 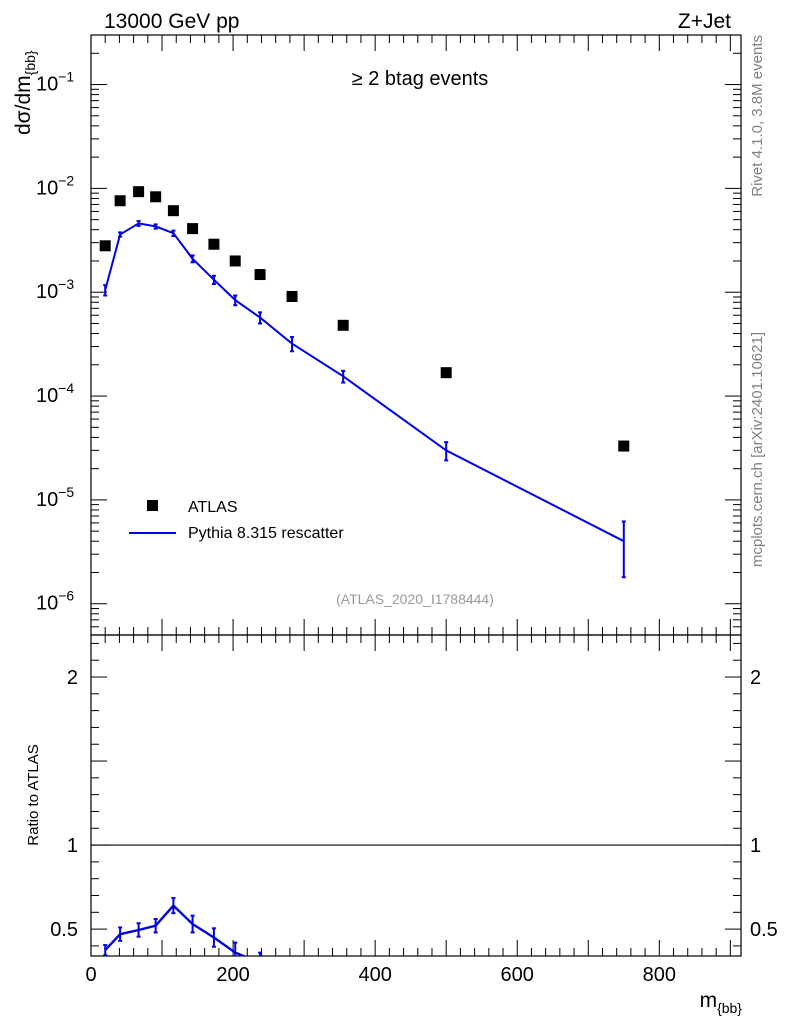 I want to click on x-tick-labels: 0 200 400 600 800, so click(x=380, y=975).